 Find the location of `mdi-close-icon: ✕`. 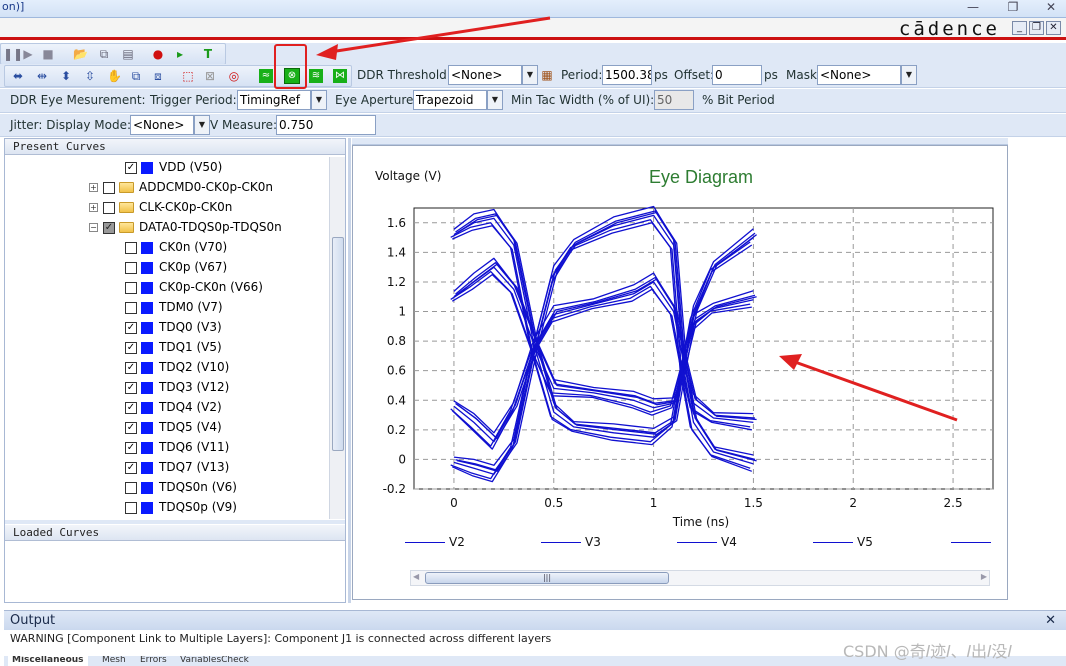

mdi-close-icon: ✕ is located at coordinates (1053, 28).